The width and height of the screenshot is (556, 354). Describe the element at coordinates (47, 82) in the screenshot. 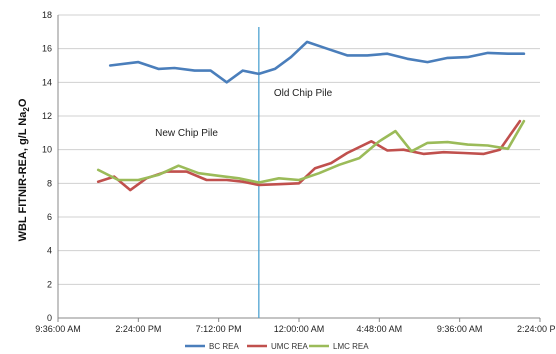

I see `y-tick-label: 14` at that location.